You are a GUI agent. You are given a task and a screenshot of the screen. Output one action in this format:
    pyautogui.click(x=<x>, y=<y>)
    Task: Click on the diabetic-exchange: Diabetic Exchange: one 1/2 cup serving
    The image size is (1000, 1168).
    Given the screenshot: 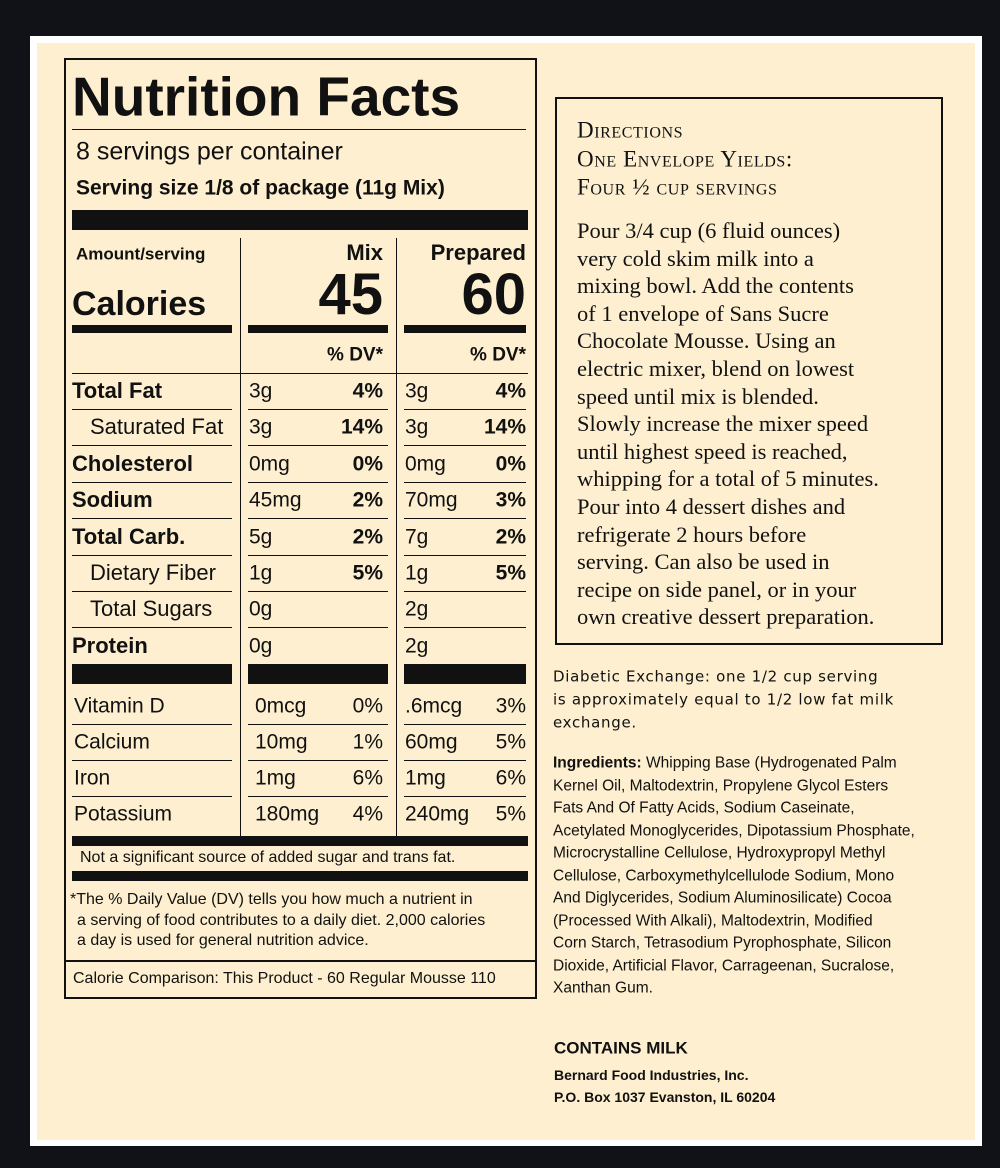 What is the action you would take?
    pyautogui.click(x=716, y=676)
    